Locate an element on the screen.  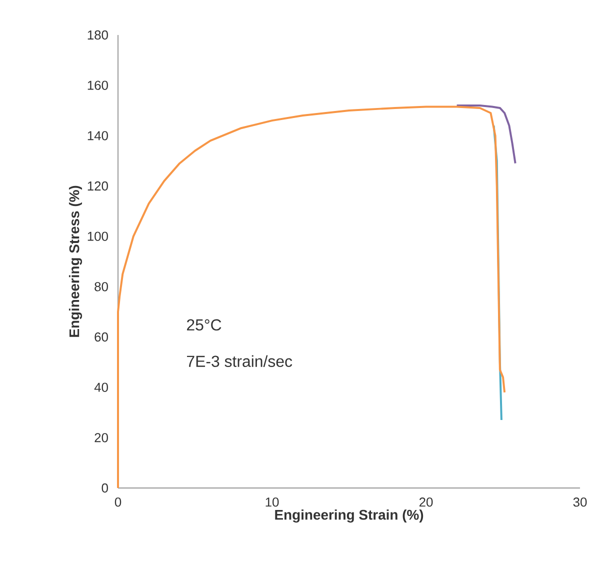
x-tick-label: 20 is located at coordinates (426, 502).